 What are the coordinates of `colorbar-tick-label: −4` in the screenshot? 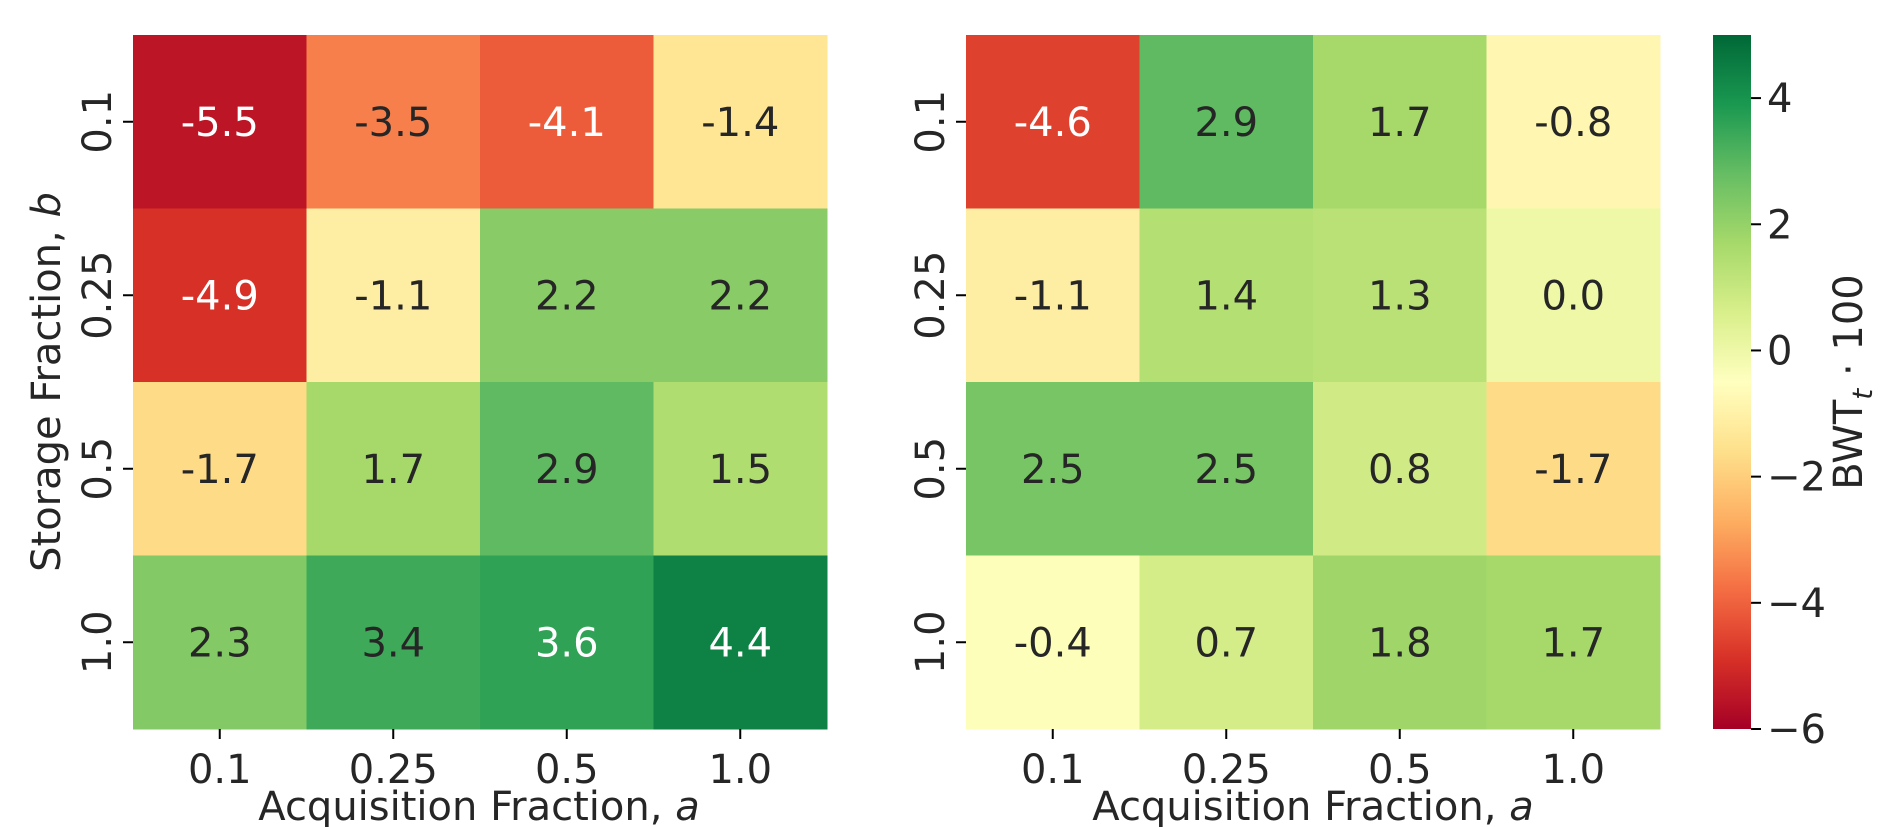 It's located at (1796, 604).